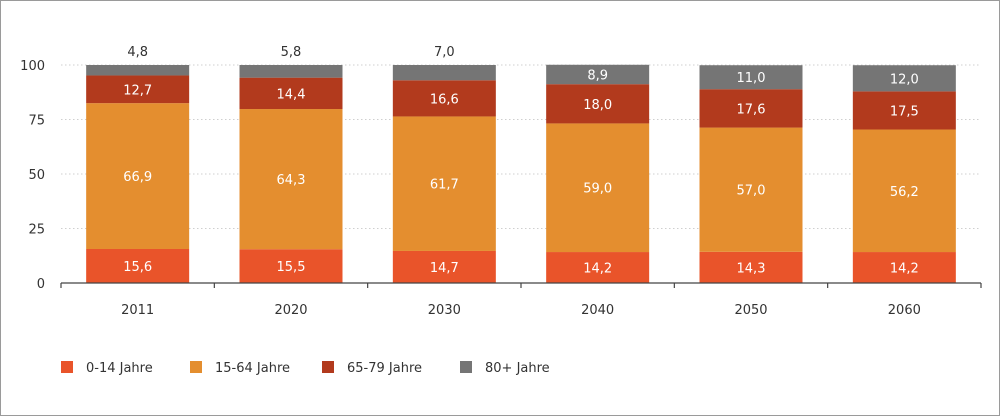 The image size is (1000, 419). I want to click on data-label: 12,0, so click(904, 79).